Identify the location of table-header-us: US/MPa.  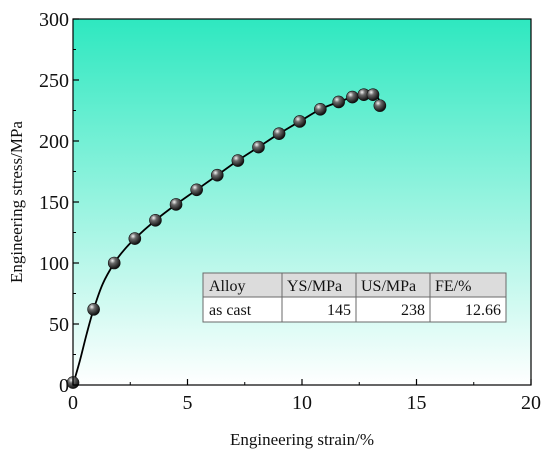
(388, 286).